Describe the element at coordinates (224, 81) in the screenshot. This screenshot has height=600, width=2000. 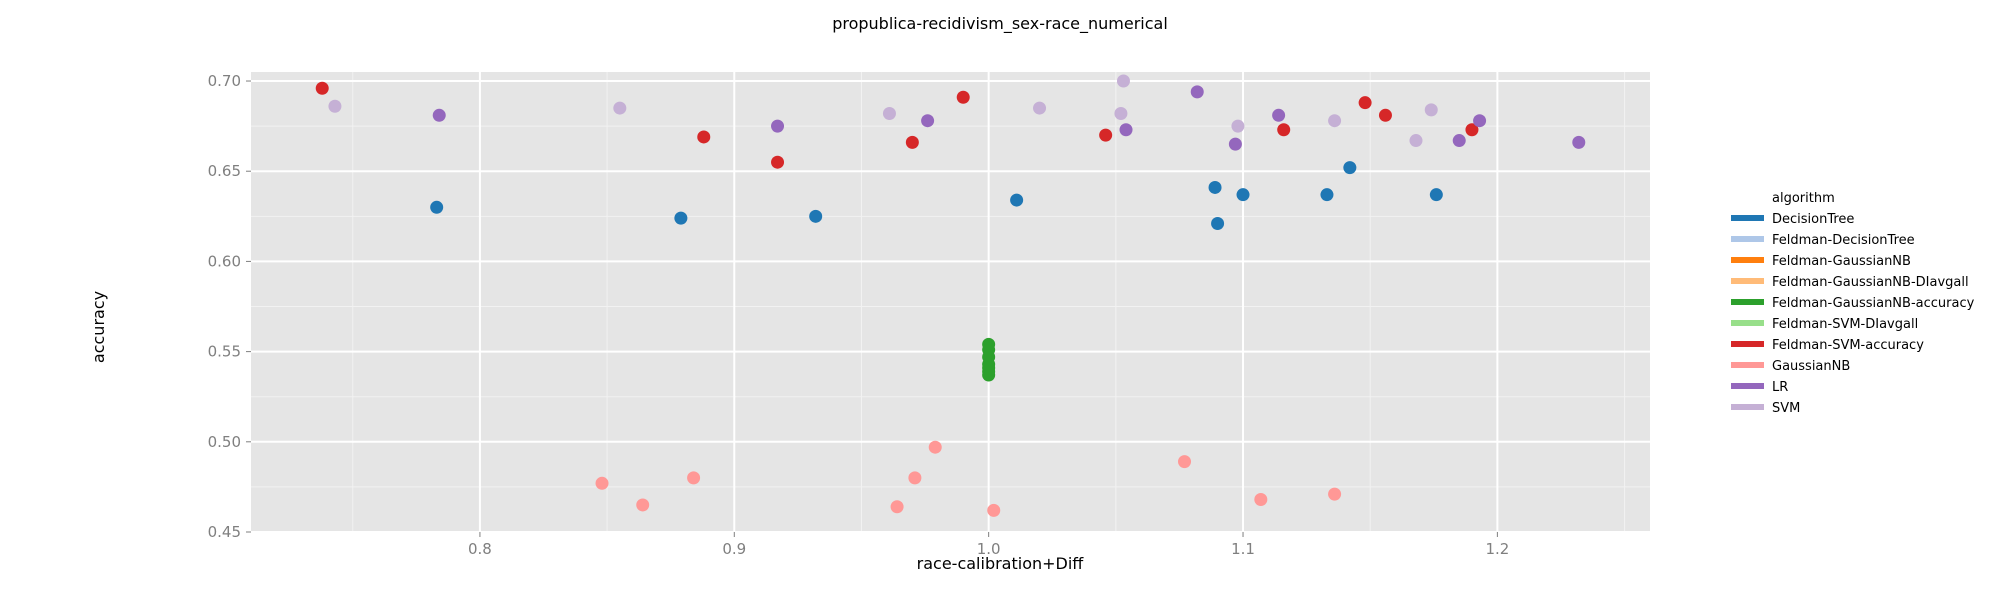
I see `y-tick-label: 0.70` at that location.